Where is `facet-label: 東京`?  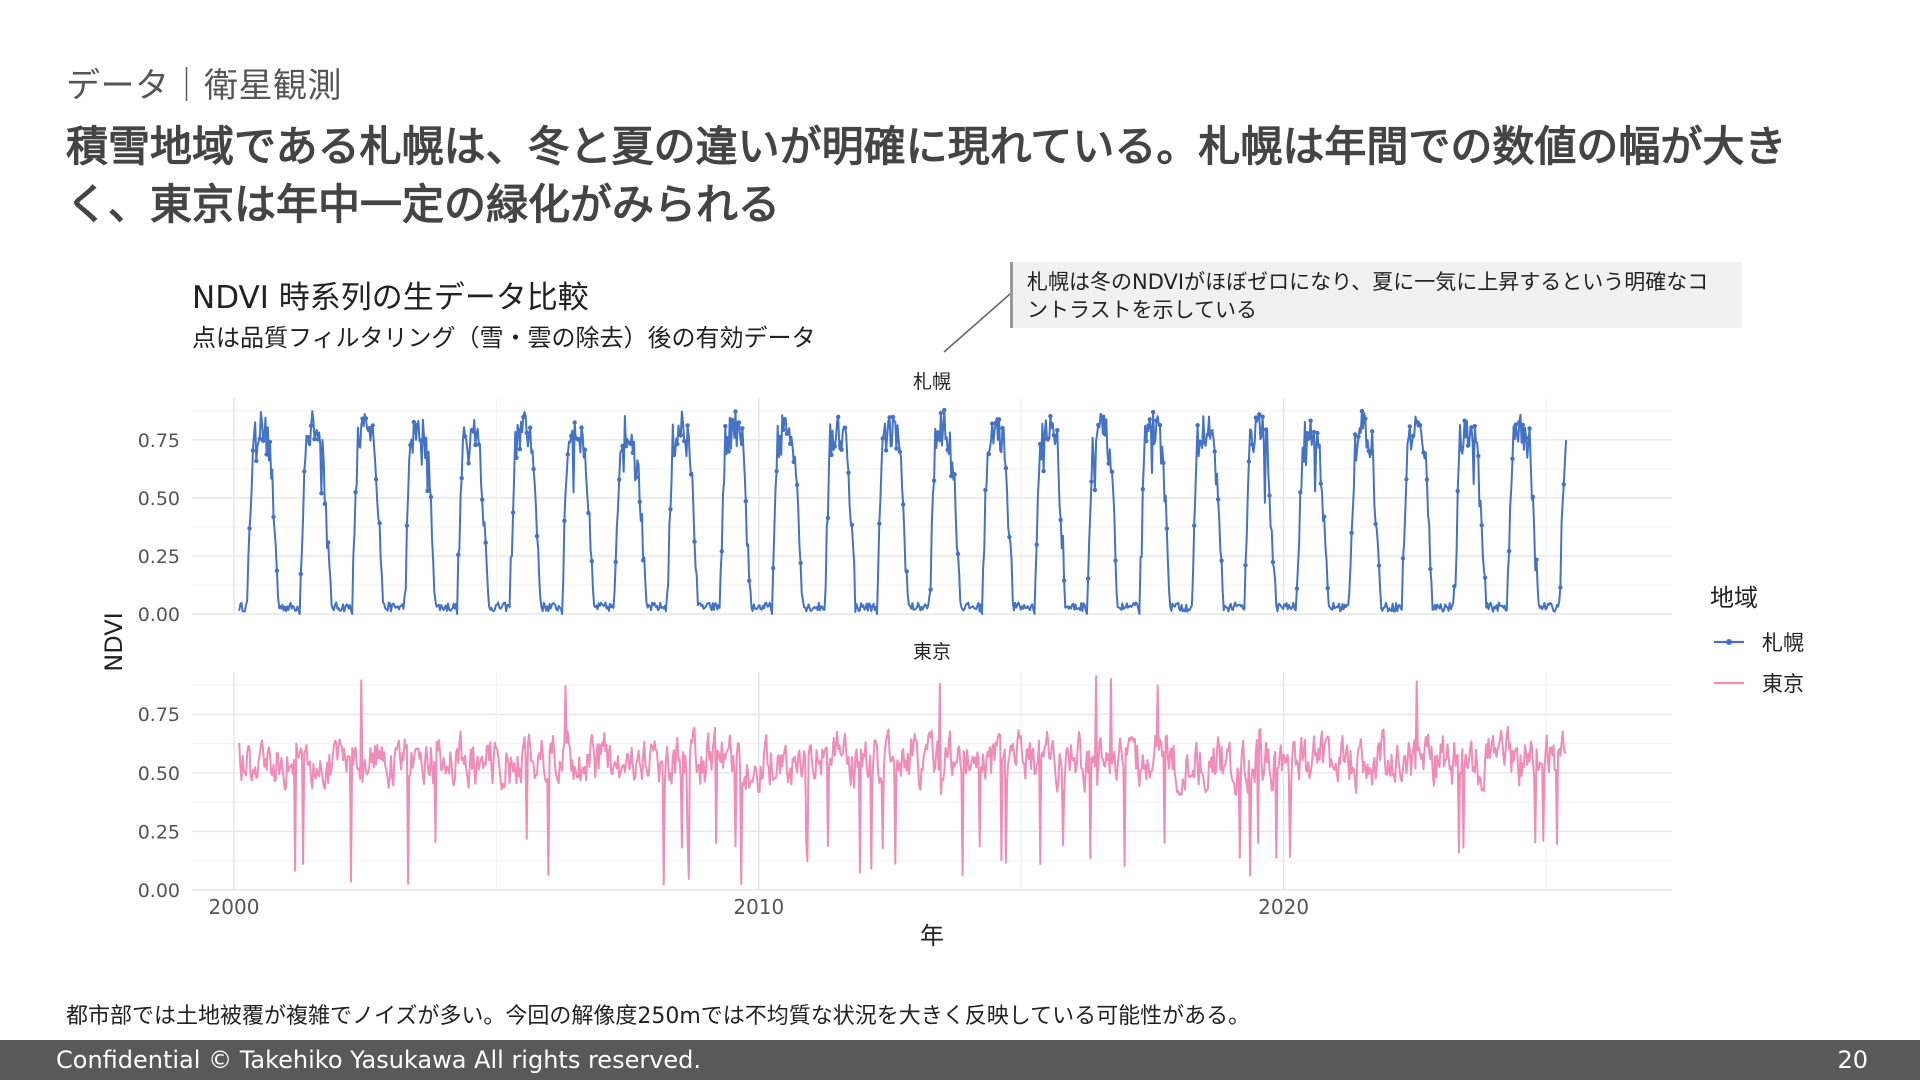 facet-label: 東京 is located at coordinates (932, 652).